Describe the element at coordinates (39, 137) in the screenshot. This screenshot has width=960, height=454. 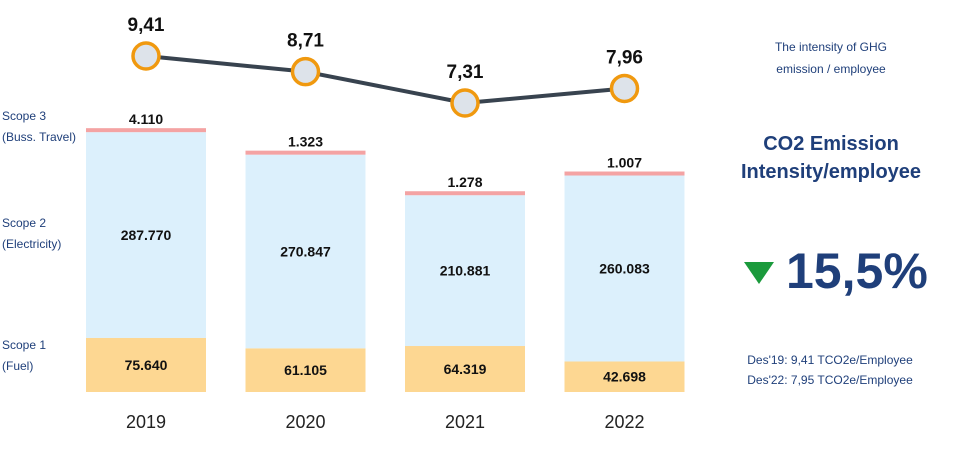
I see `scope3-label-line2: (Buss. Travel)` at that location.